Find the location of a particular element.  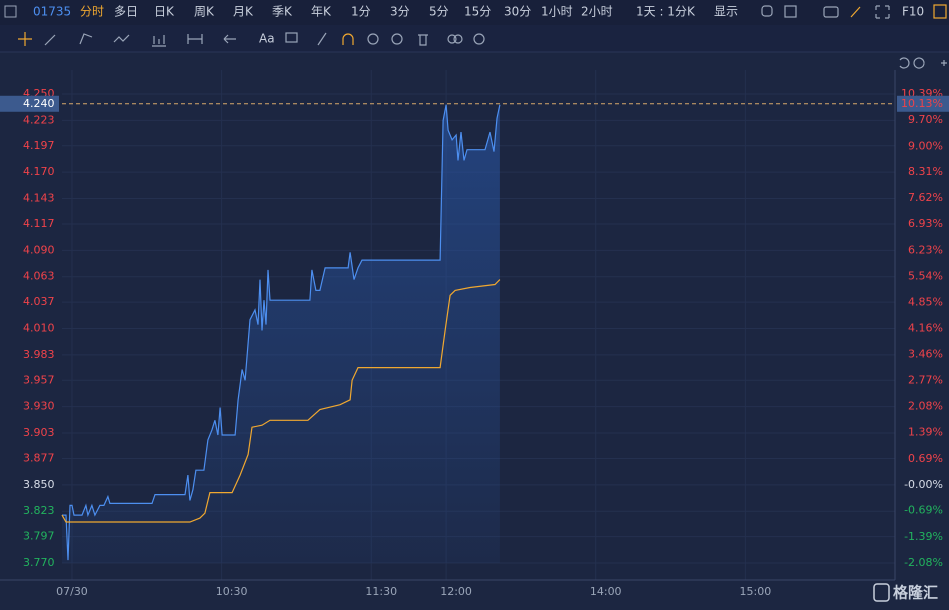

y-tick-label: 4.037 is located at coordinates (39, 301).